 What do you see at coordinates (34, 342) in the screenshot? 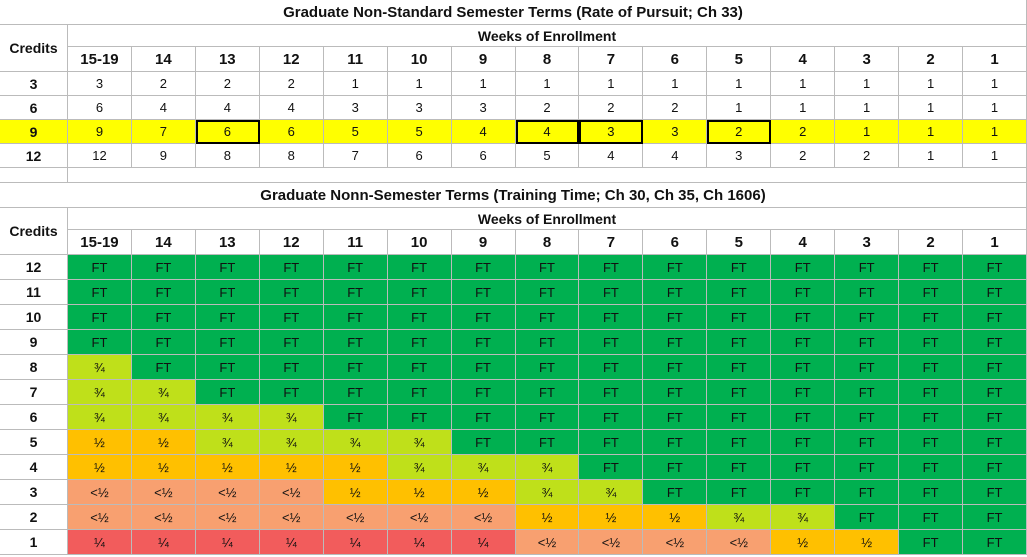
I see `row-label: 9` at bounding box center [34, 342].